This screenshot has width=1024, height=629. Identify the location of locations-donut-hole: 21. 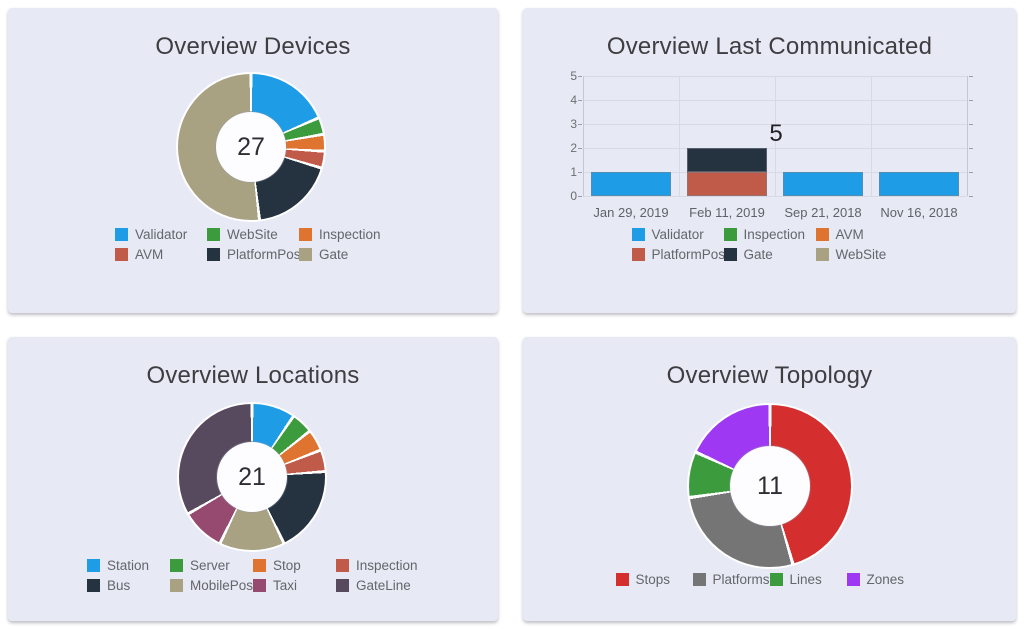
(252, 477).